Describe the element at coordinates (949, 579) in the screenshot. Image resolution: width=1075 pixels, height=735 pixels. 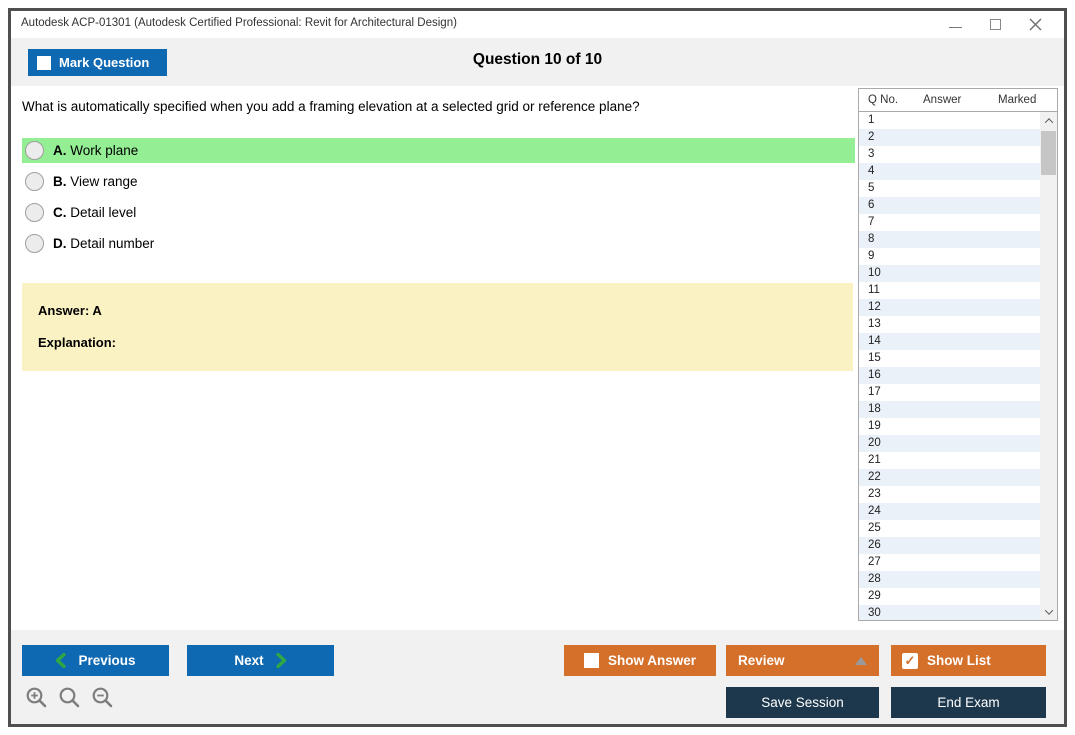
I see `question-list-row: 28` at that location.